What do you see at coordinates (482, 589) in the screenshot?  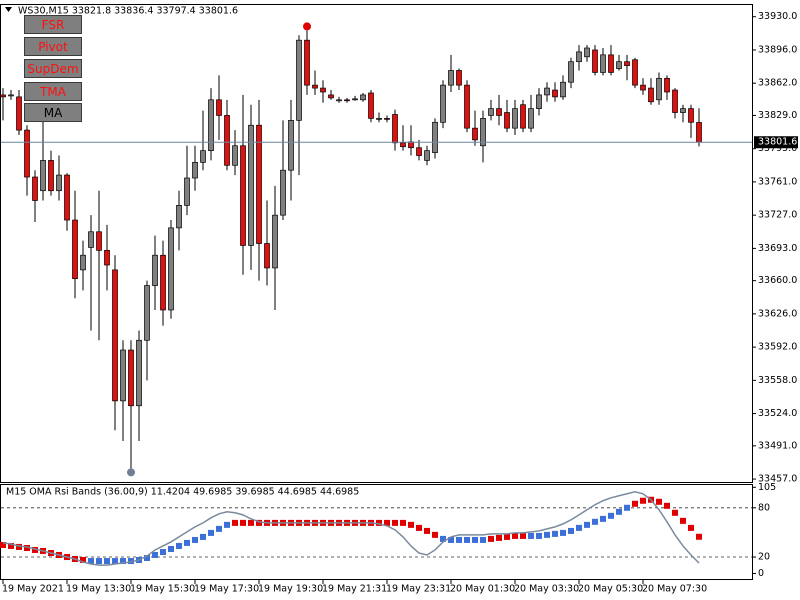 I see `x-tick-label: 20 May 01:30` at bounding box center [482, 589].